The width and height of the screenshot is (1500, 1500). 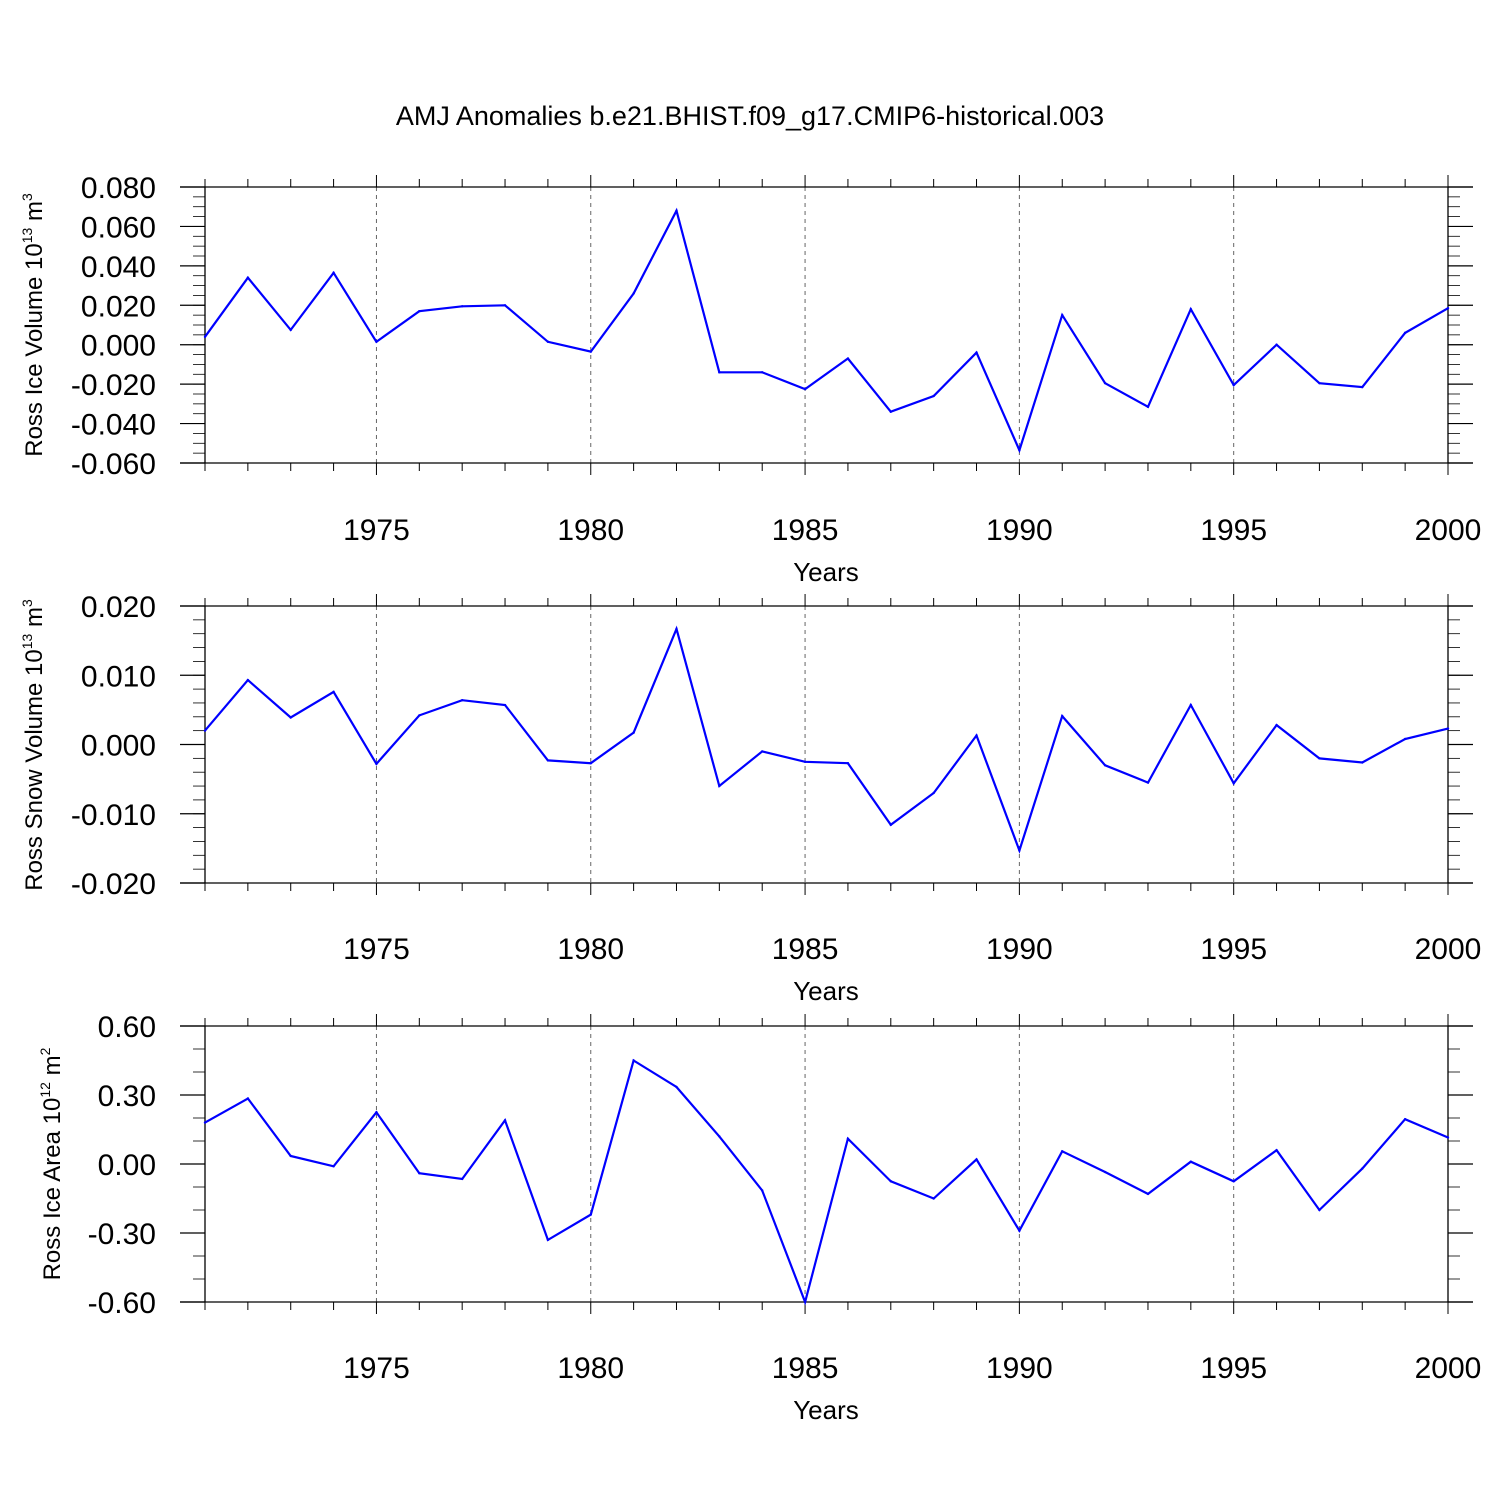 What do you see at coordinates (826, 1182) in the screenshot?
I see `series-line-ross-ice-area` at bounding box center [826, 1182].